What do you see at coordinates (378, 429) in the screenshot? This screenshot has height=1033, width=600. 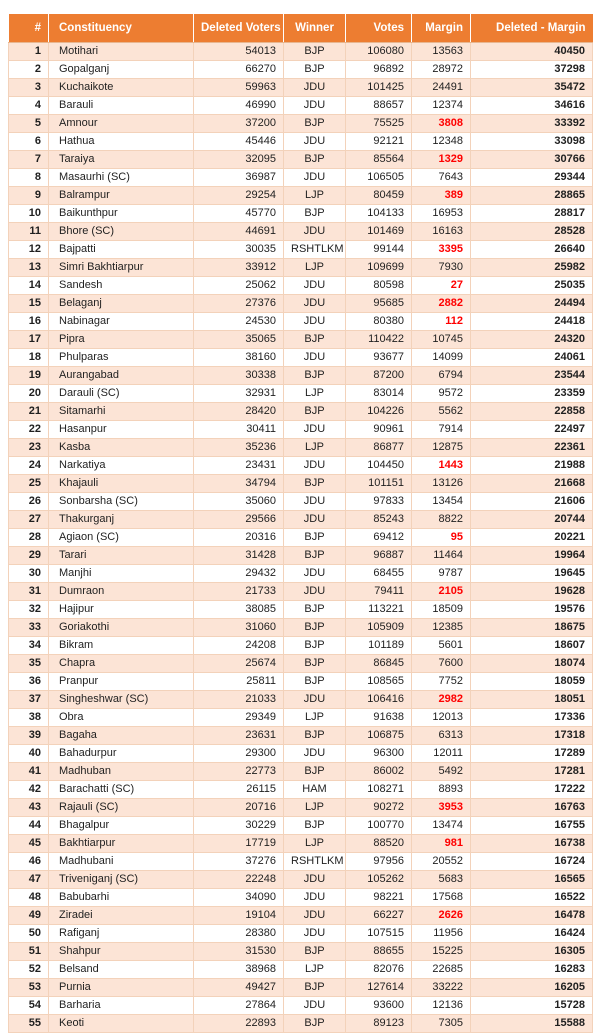 I see `cell-votes: 90961` at bounding box center [378, 429].